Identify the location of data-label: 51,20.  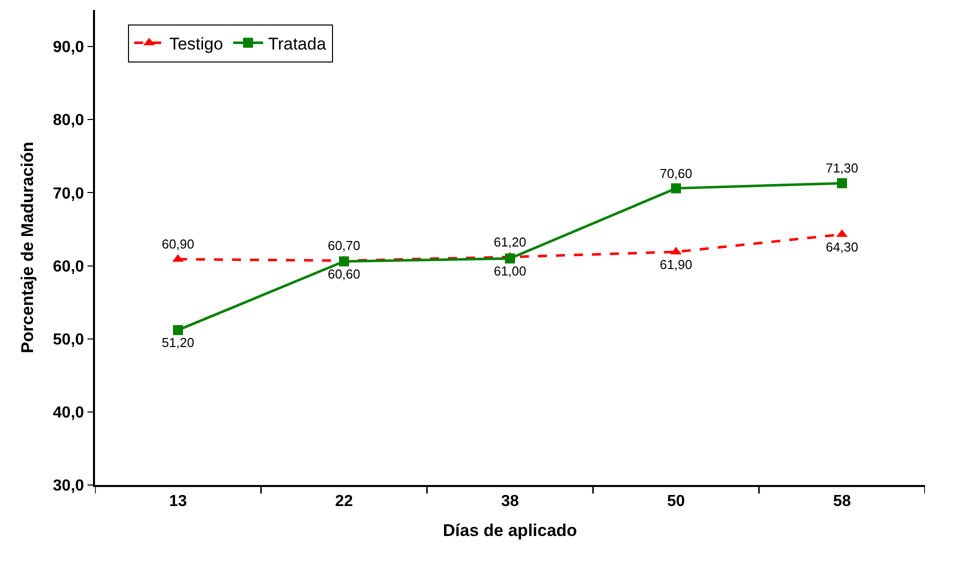
(178, 342).